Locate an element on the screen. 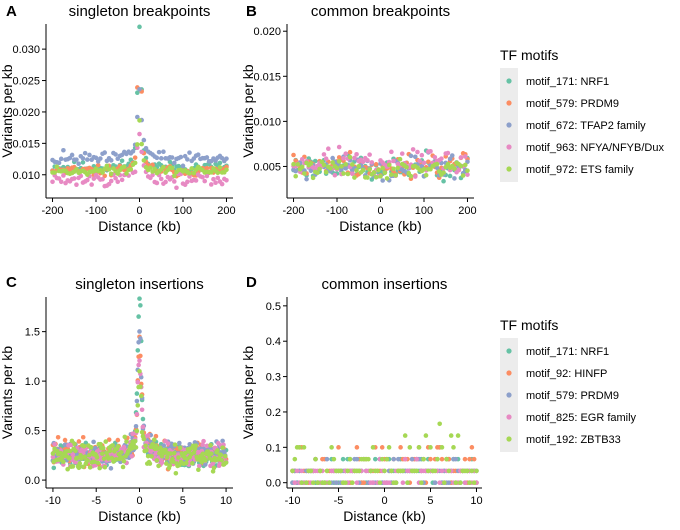 The width and height of the screenshot is (680, 530). series-motif-972-ets-family is located at coordinates (139, 148).